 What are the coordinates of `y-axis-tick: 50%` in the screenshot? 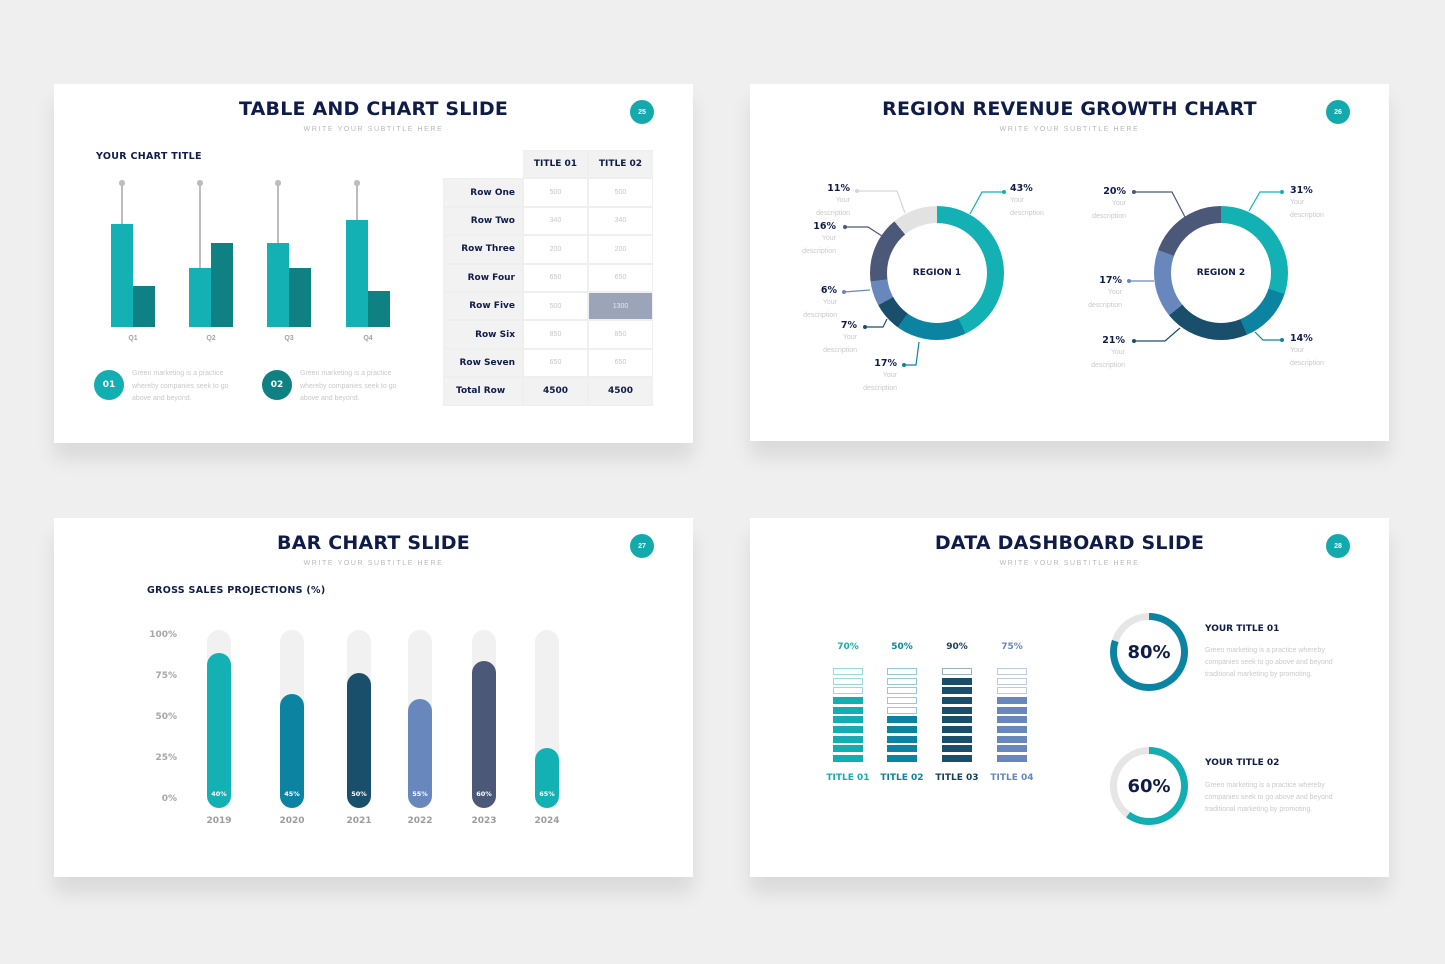 It's located at (166, 717).